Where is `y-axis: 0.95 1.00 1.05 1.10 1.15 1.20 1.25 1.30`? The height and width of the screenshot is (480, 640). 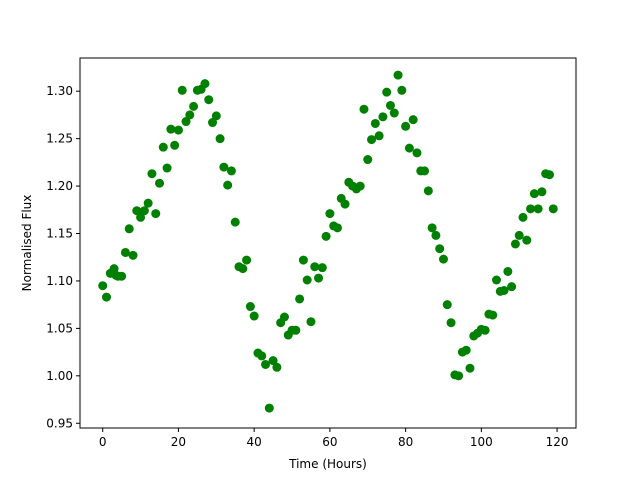 y-axis: 0.95 1.00 1.05 1.10 1.15 1.20 1.25 1.30 is located at coordinates (63, 257).